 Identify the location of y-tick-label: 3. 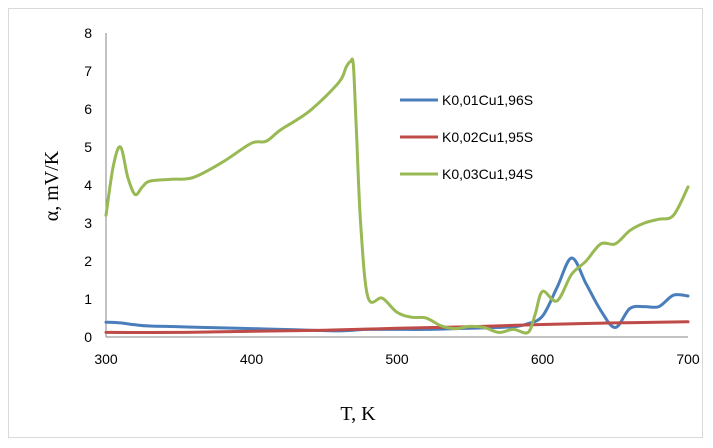
(88, 223).